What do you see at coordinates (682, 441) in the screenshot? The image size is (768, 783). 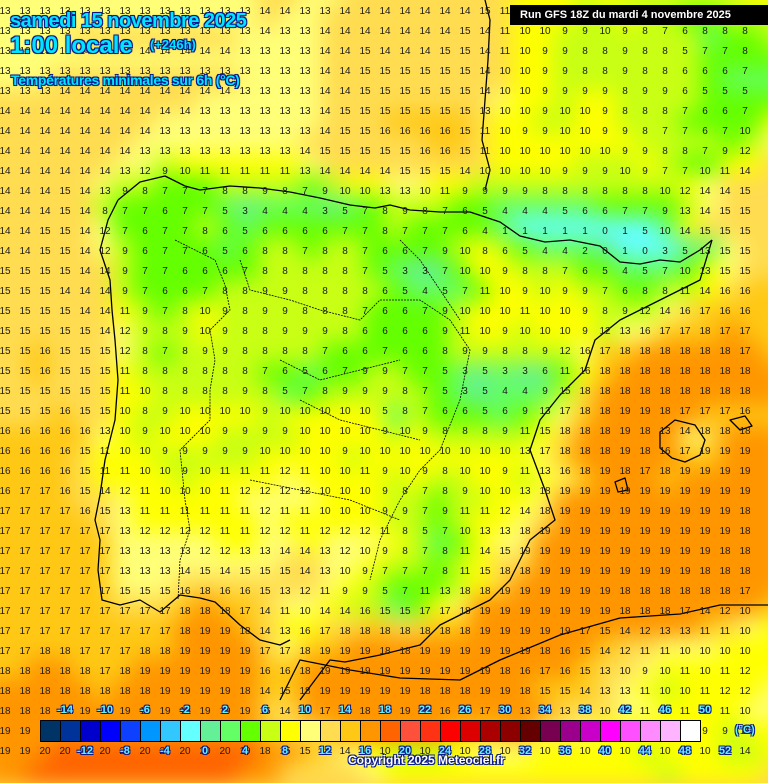 I see `mallorca` at bounding box center [682, 441].